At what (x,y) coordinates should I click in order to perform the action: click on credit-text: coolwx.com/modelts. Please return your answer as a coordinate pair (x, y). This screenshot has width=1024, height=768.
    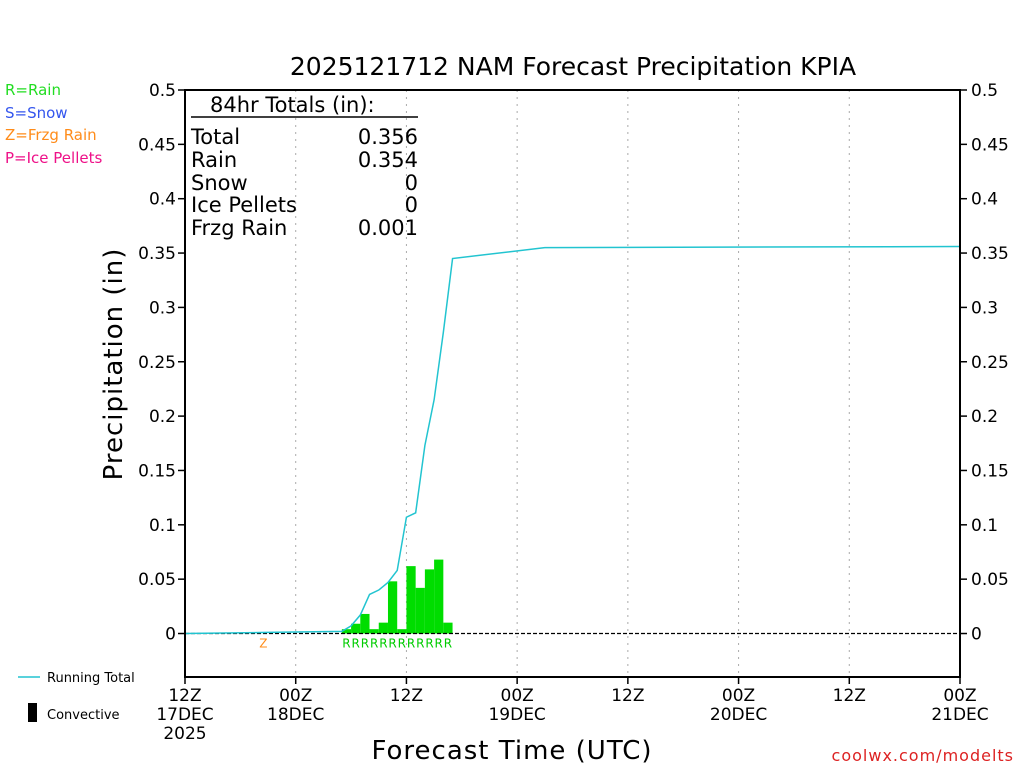
    Looking at the image, I should click on (923, 755).